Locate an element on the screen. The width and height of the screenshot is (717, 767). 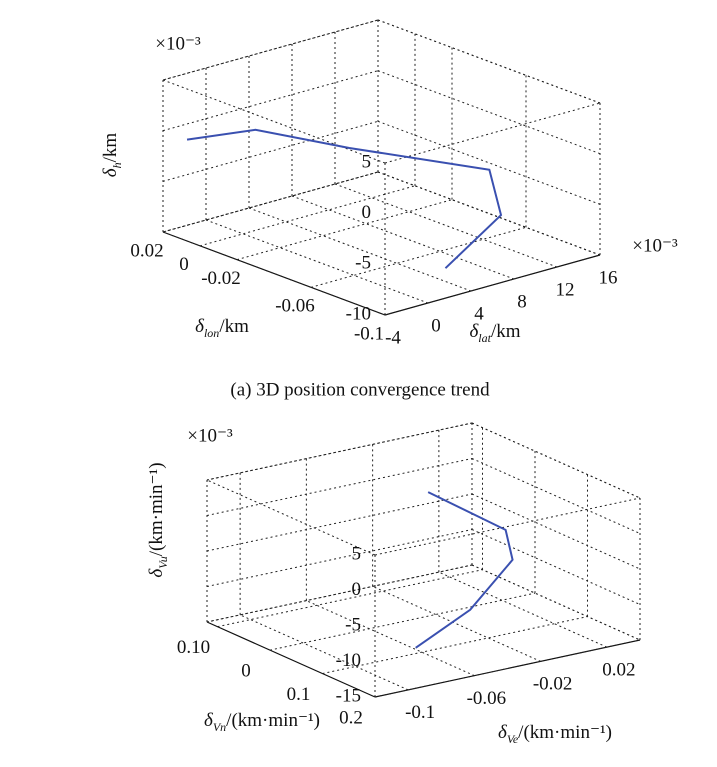
y-tick-label: 0.10 is located at coordinates (193, 647).